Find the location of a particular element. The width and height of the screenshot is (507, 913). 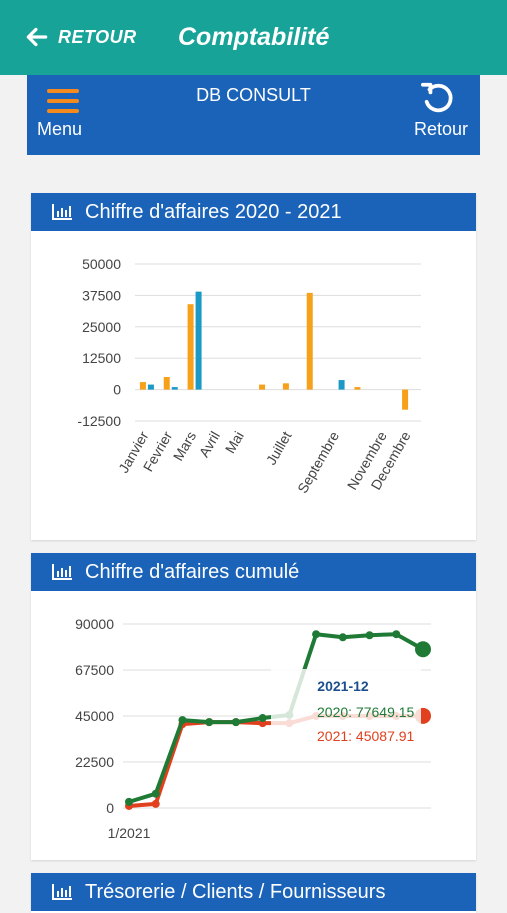

tooltip-box is located at coordinates (346, 709).